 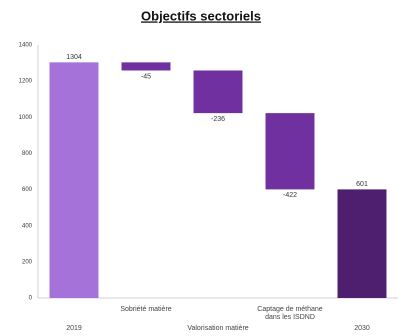 I want to click on value-label: -422, so click(x=290, y=195).